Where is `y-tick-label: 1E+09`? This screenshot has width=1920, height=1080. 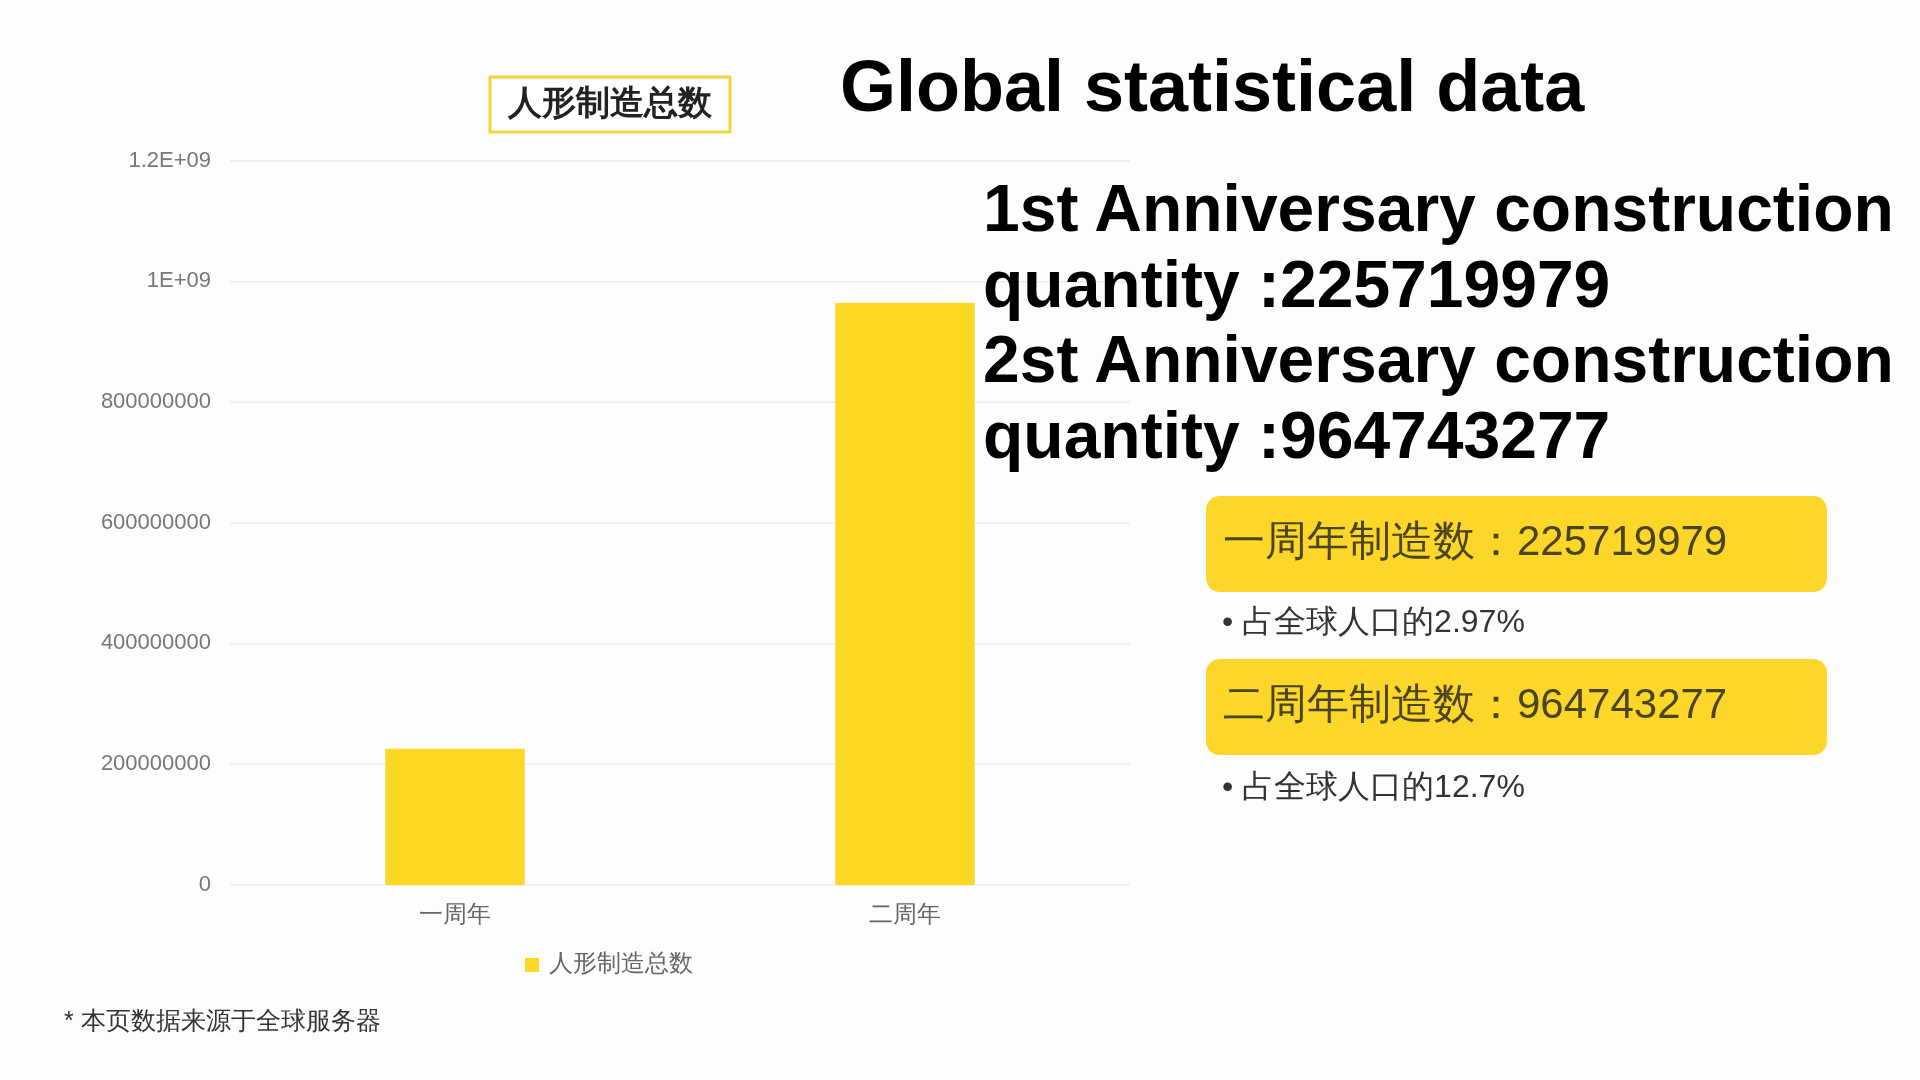
y-tick-label: 1E+09 is located at coordinates (178, 280).